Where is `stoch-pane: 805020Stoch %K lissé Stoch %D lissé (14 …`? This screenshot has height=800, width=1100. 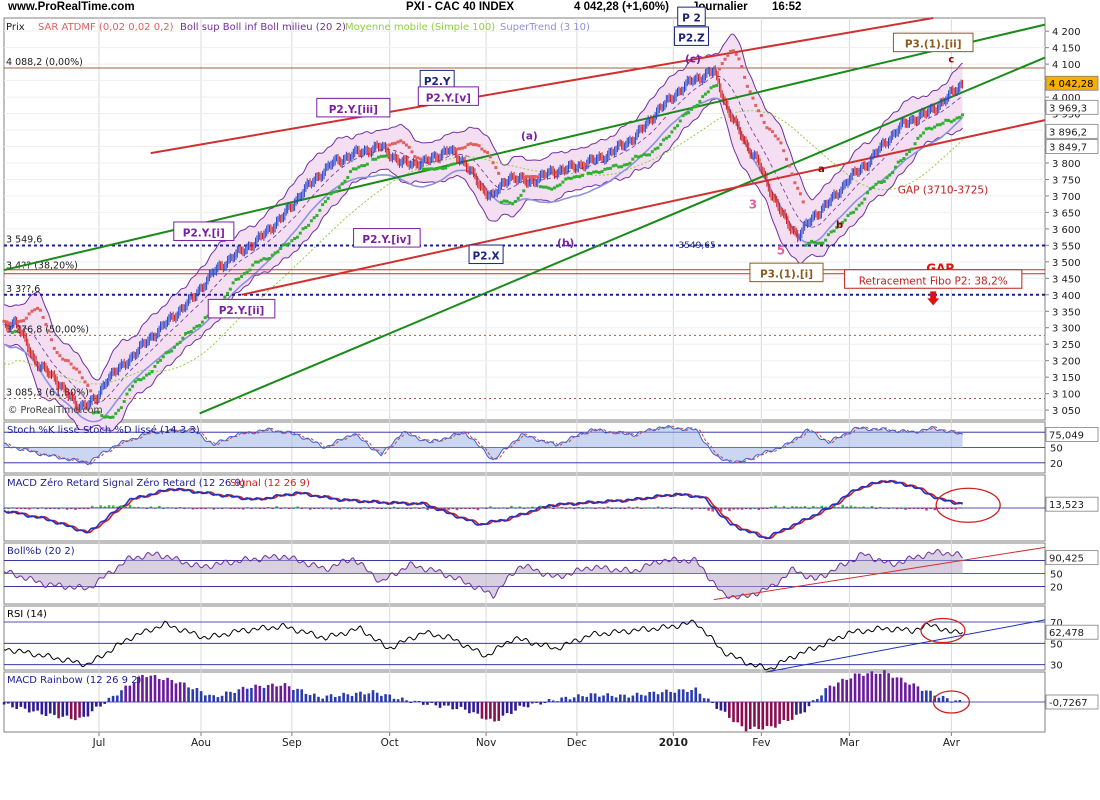
stoch-pane: 805020Stoch %K lissé Stoch %D lissé (14 … is located at coordinates (551, 447).